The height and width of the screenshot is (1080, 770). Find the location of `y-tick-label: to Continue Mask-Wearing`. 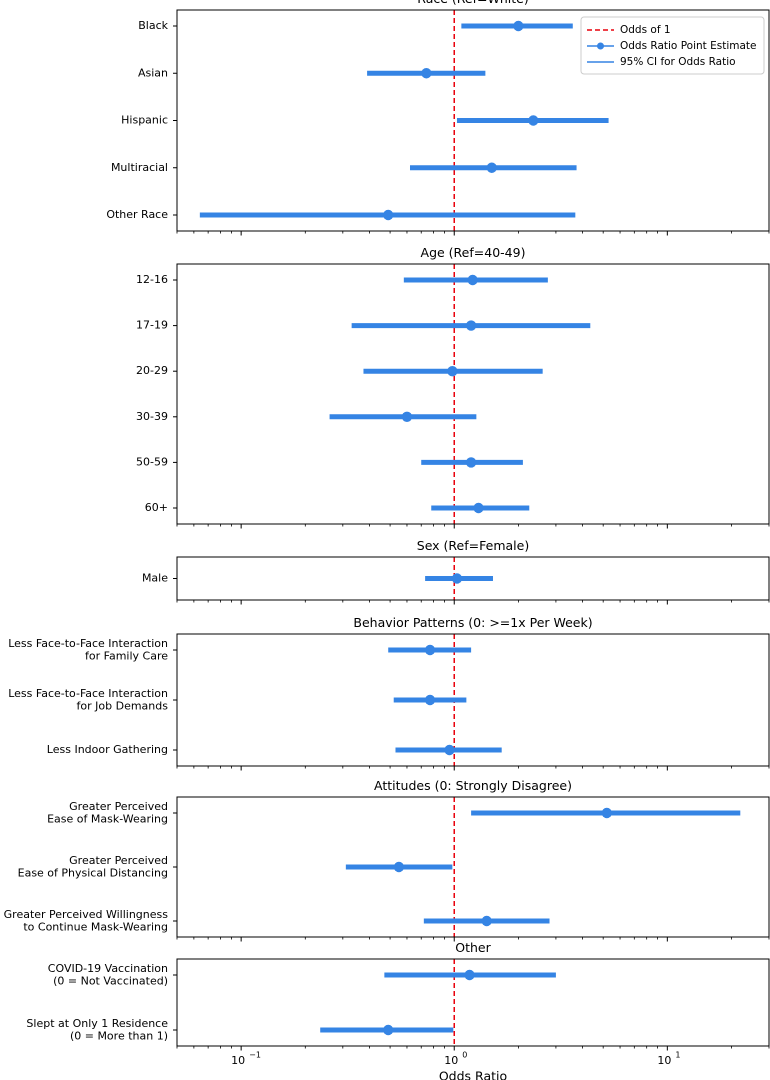

y-tick-label: to Continue Mask-Wearing is located at coordinates (95, 927).